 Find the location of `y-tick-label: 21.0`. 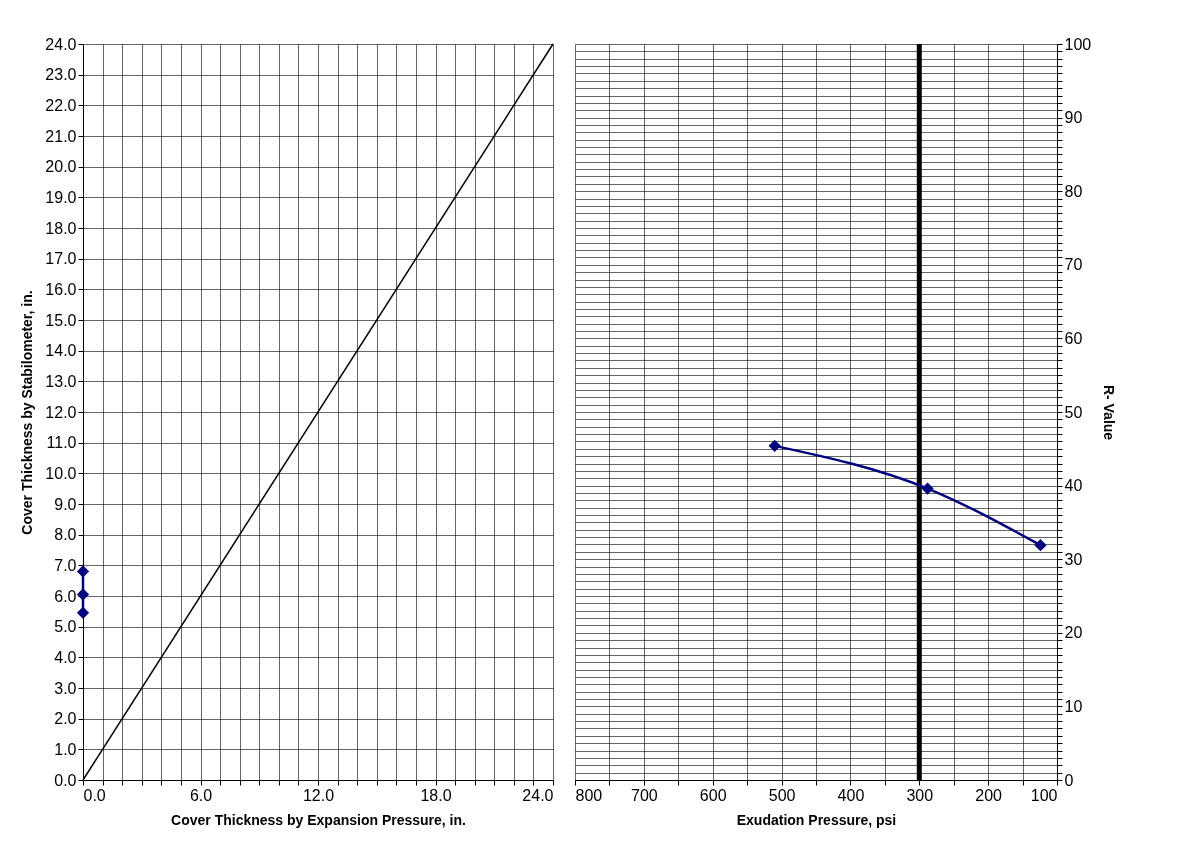

y-tick-label: 21.0 is located at coordinates (61, 136).